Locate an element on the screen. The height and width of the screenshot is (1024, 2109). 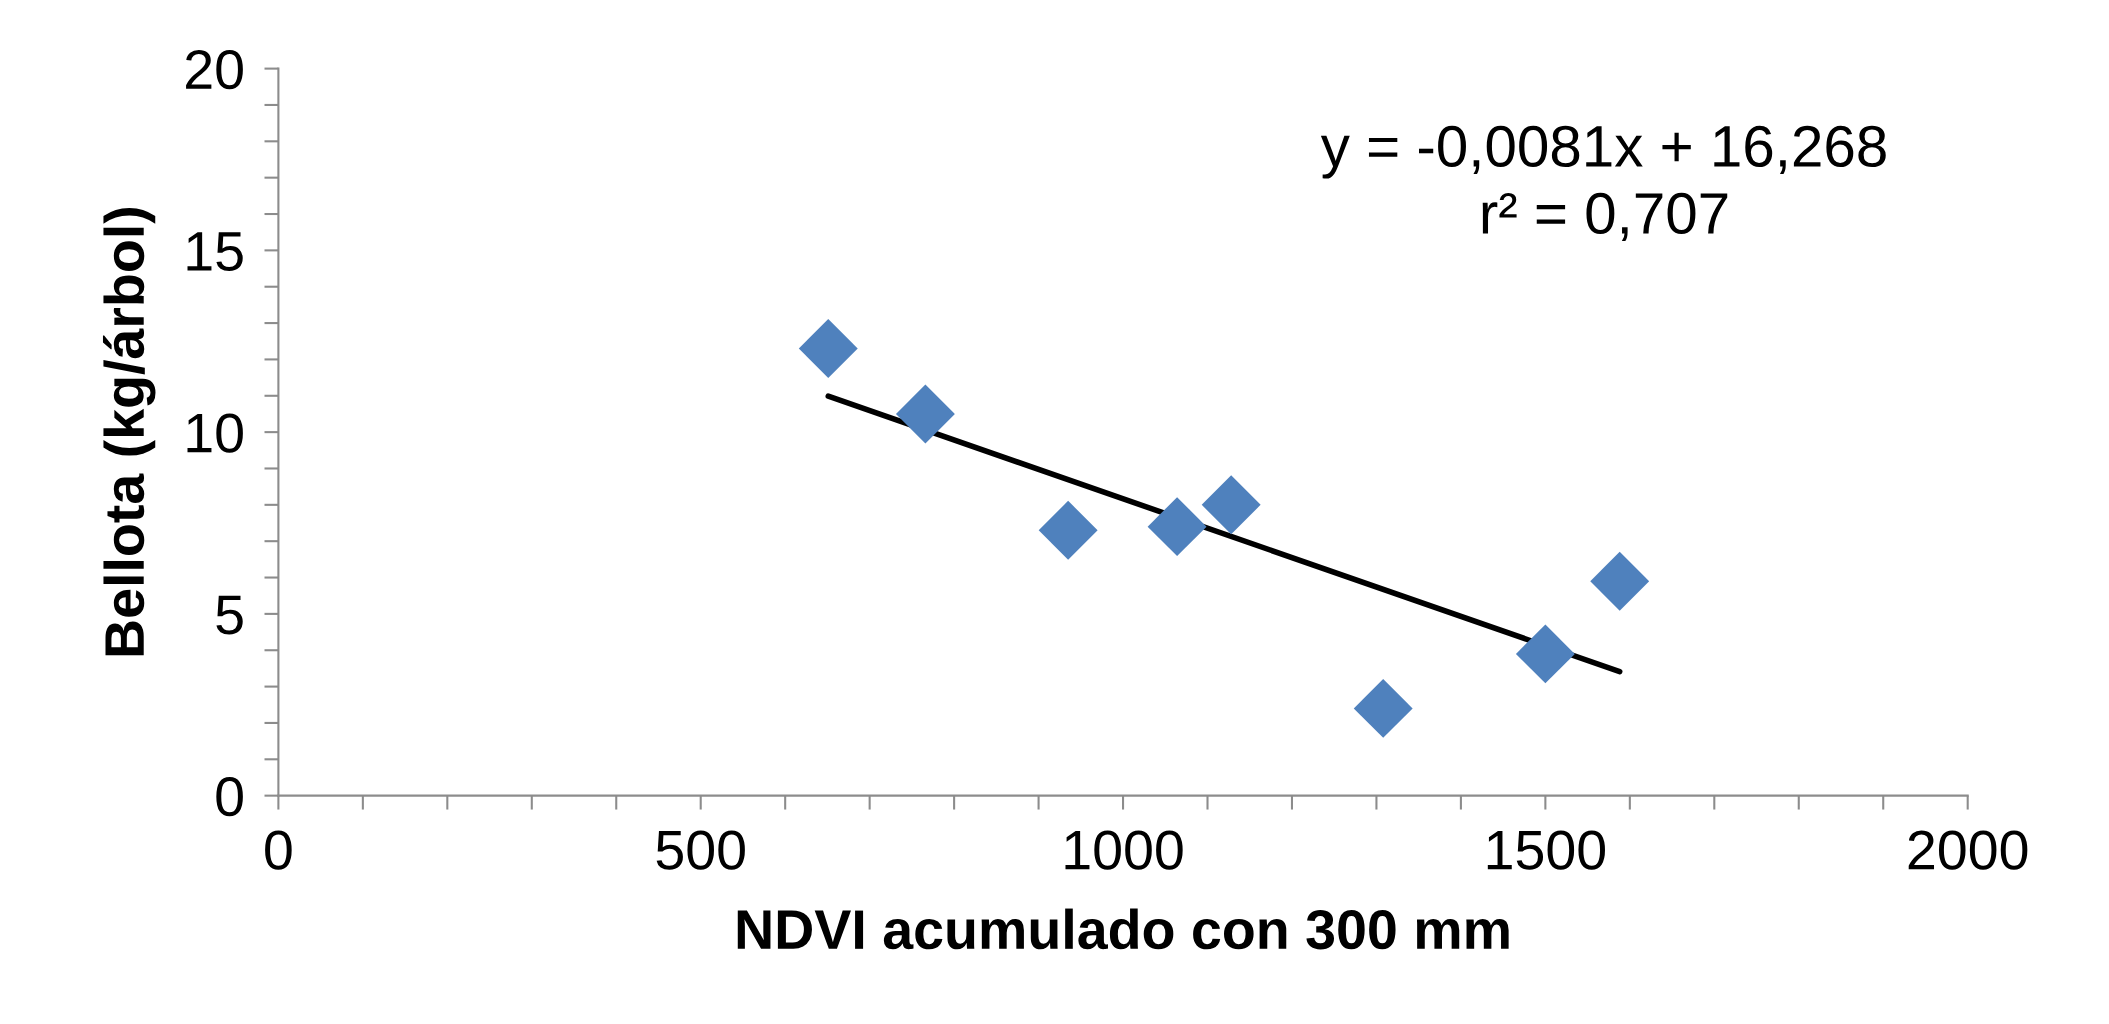
y-tick-label: 5 is located at coordinates (229, 615).